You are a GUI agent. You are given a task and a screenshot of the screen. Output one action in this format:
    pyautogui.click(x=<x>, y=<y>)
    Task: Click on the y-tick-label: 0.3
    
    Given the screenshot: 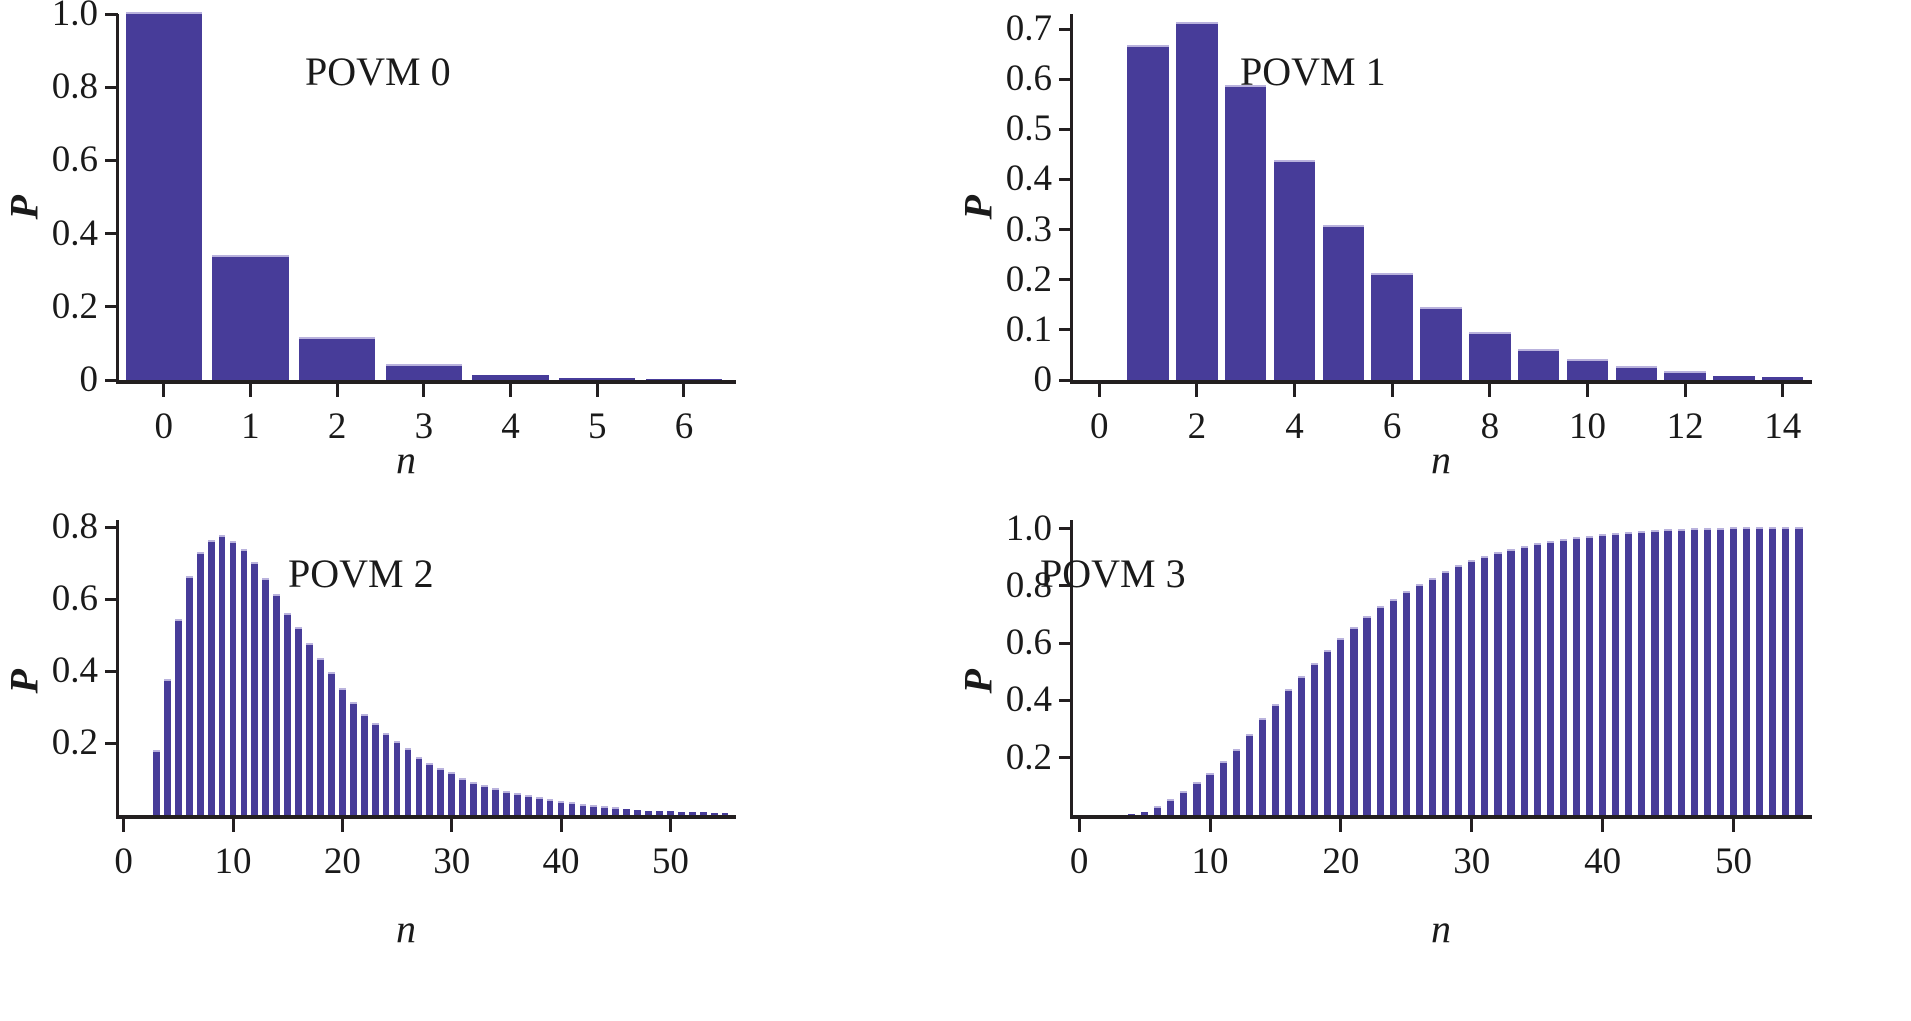 What is the action you would take?
    pyautogui.click(x=1028, y=229)
    